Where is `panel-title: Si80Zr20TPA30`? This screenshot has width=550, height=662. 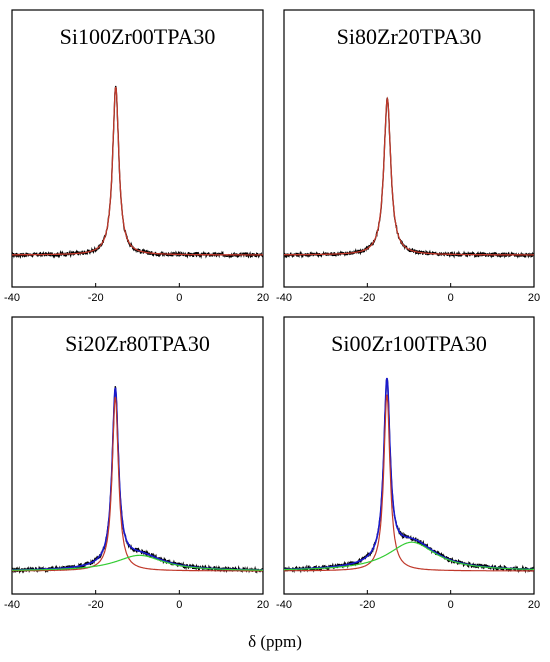 panel-title: Si80Zr20TPA30 is located at coordinates (409, 36).